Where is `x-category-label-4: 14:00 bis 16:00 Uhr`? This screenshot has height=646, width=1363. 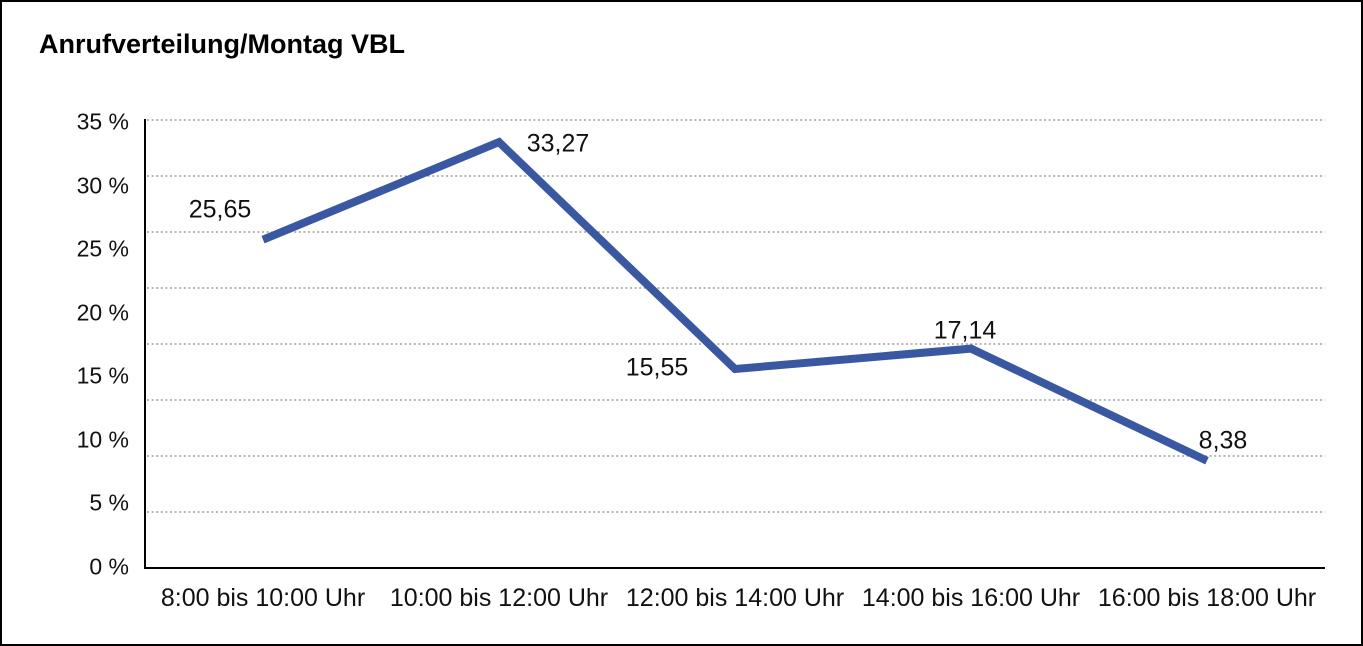 x-category-label-4: 14:00 bis 16:00 Uhr is located at coordinates (971, 598).